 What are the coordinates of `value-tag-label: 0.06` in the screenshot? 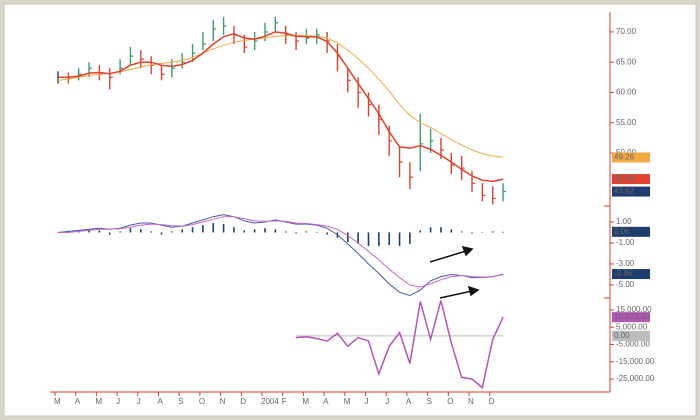 It's located at (622, 231).